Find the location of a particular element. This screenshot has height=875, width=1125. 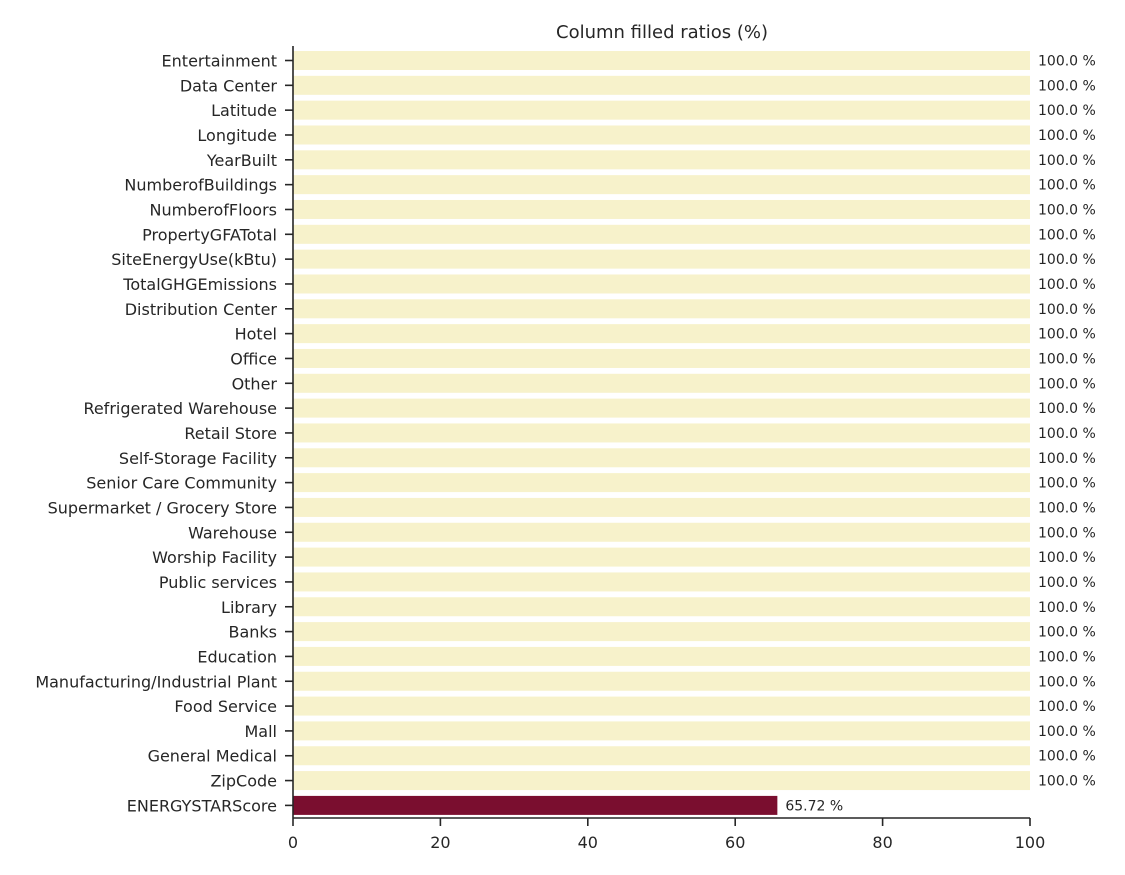

category-label: Entertainment is located at coordinates (219, 61).